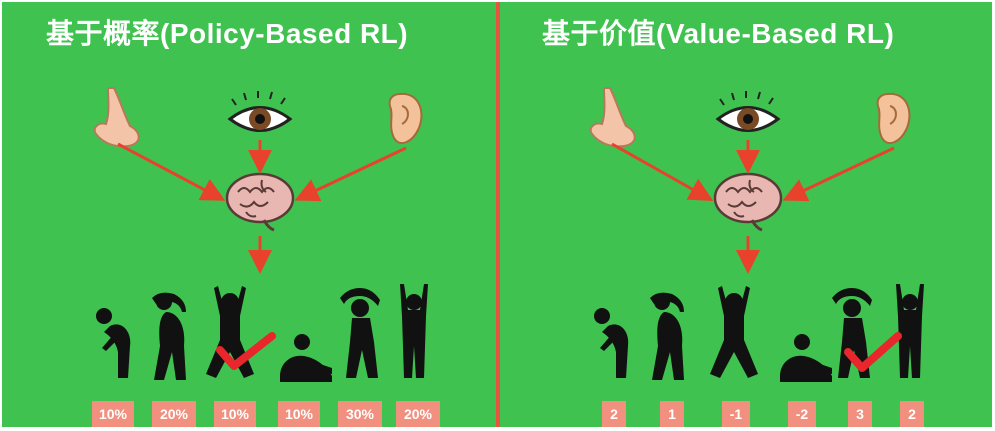 The width and height of the screenshot is (995, 431). Describe the element at coordinates (672, 414) in the screenshot. I see `action-value-label: 1` at that location.